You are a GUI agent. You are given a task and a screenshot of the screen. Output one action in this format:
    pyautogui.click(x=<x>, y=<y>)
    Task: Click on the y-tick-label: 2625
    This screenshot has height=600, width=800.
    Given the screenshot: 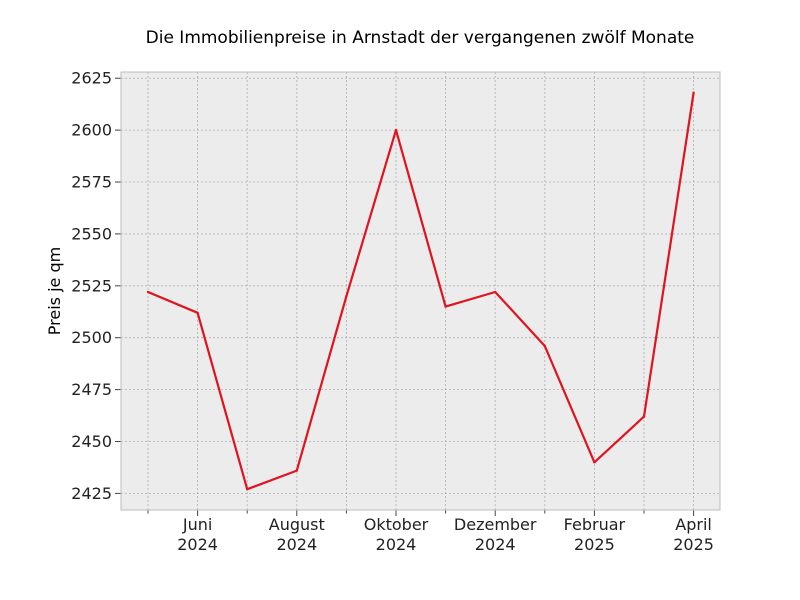 What is the action you would take?
    pyautogui.click(x=91, y=78)
    